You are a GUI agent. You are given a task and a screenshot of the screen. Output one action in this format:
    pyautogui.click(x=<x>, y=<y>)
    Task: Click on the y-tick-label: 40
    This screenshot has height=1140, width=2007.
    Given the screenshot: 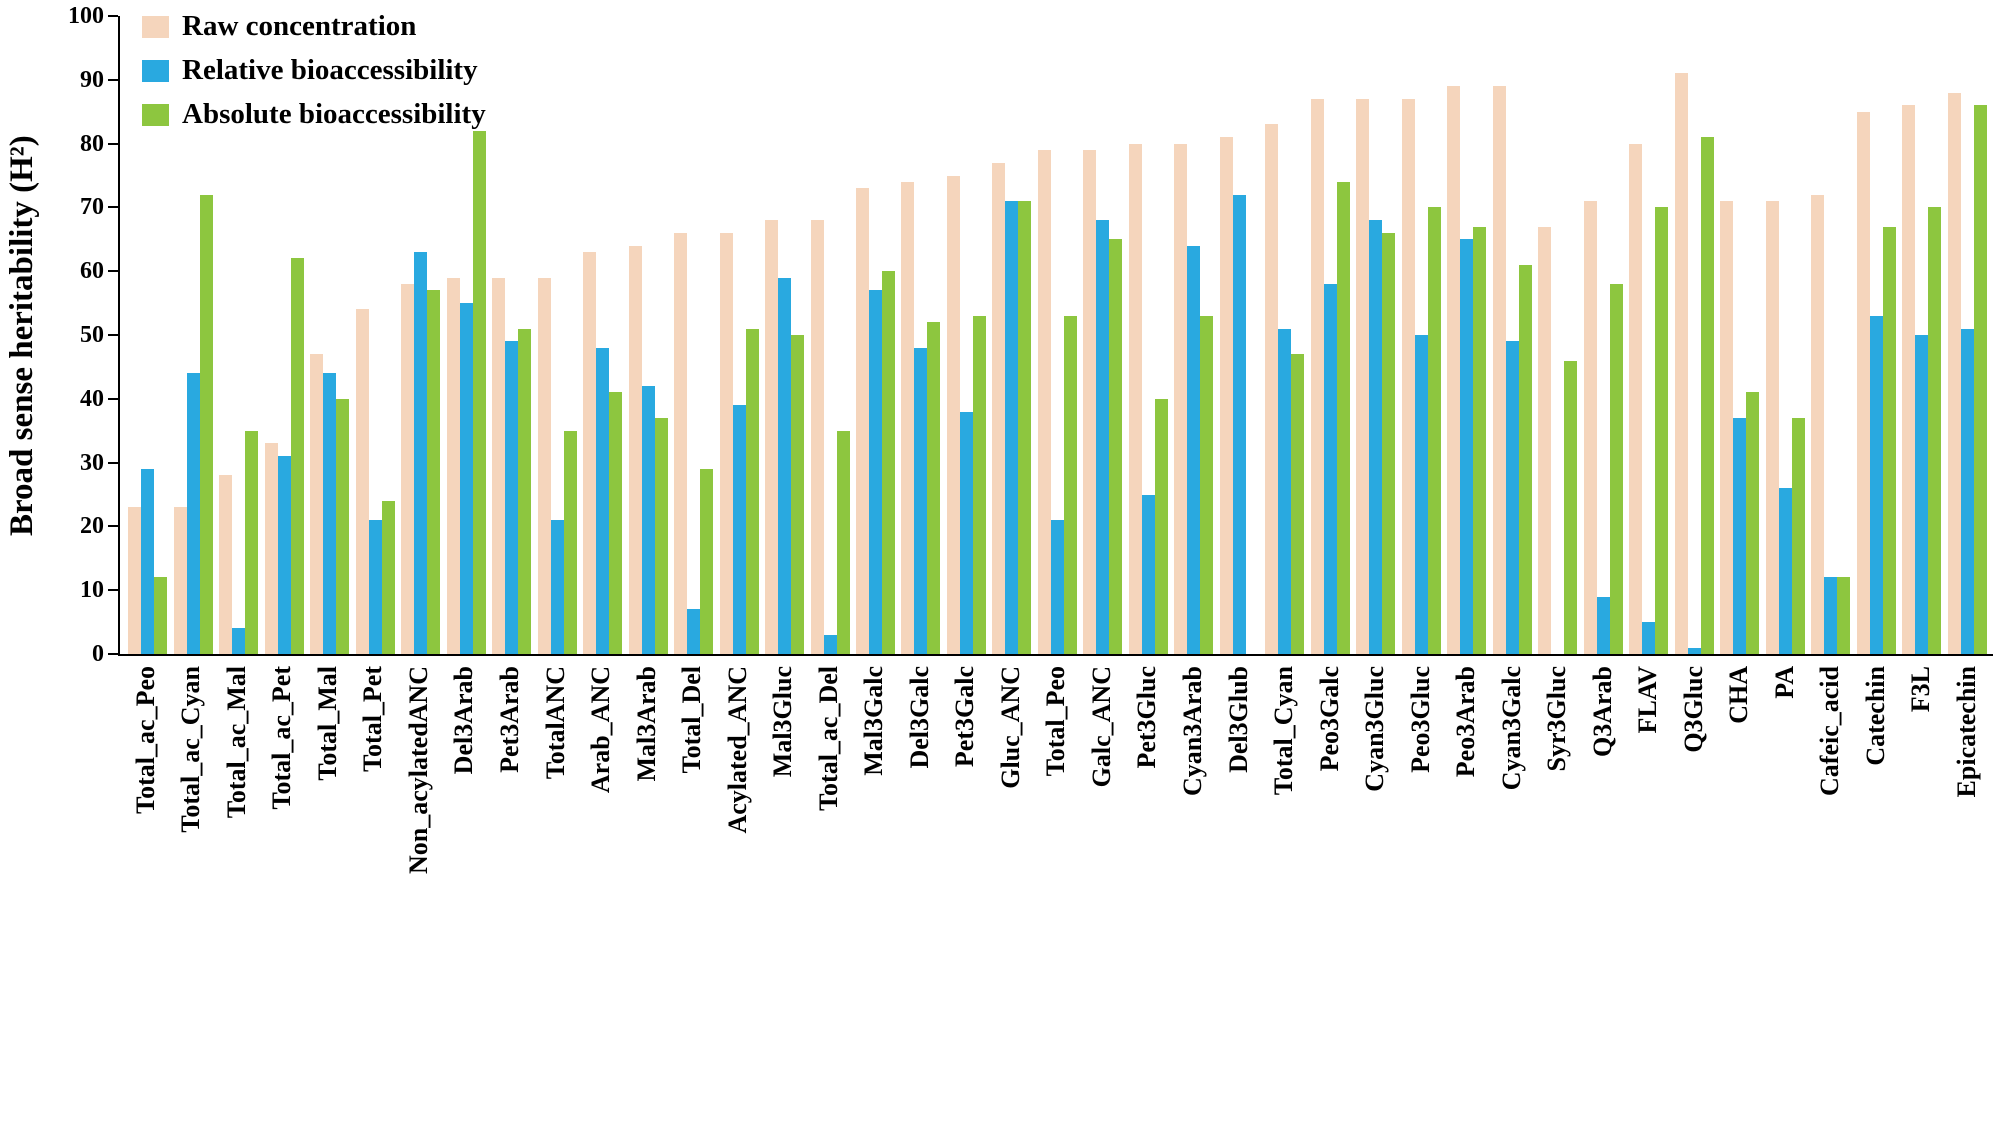 What is the action you would take?
    pyautogui.click(x=92, y=398)
    